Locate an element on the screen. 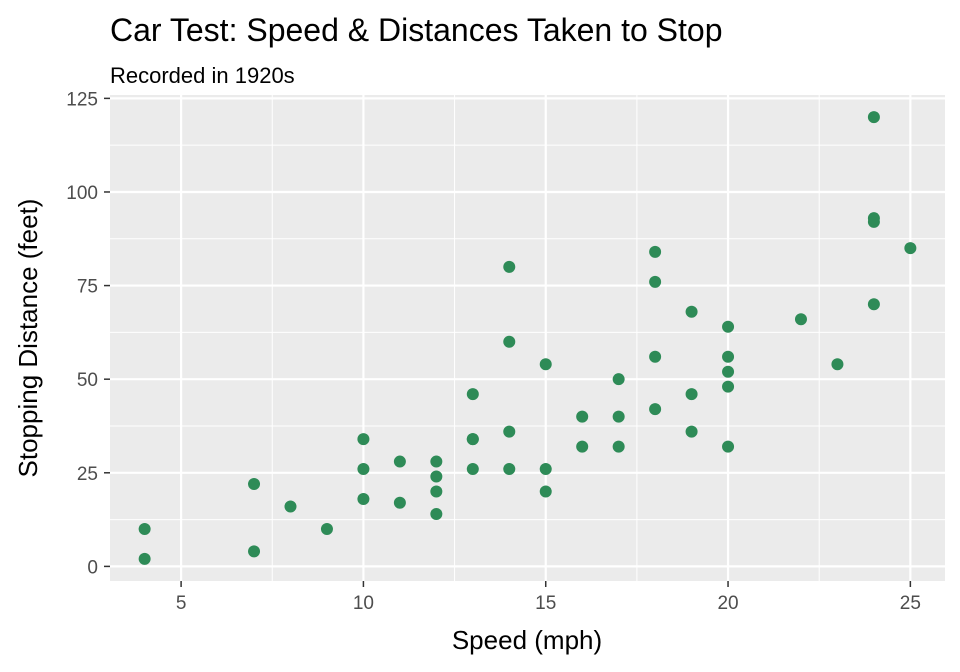 Image resolution: width=960 pixels, height=672 pixels. x-axis-title: Speed (mph) is located at coordinates (527, 640).